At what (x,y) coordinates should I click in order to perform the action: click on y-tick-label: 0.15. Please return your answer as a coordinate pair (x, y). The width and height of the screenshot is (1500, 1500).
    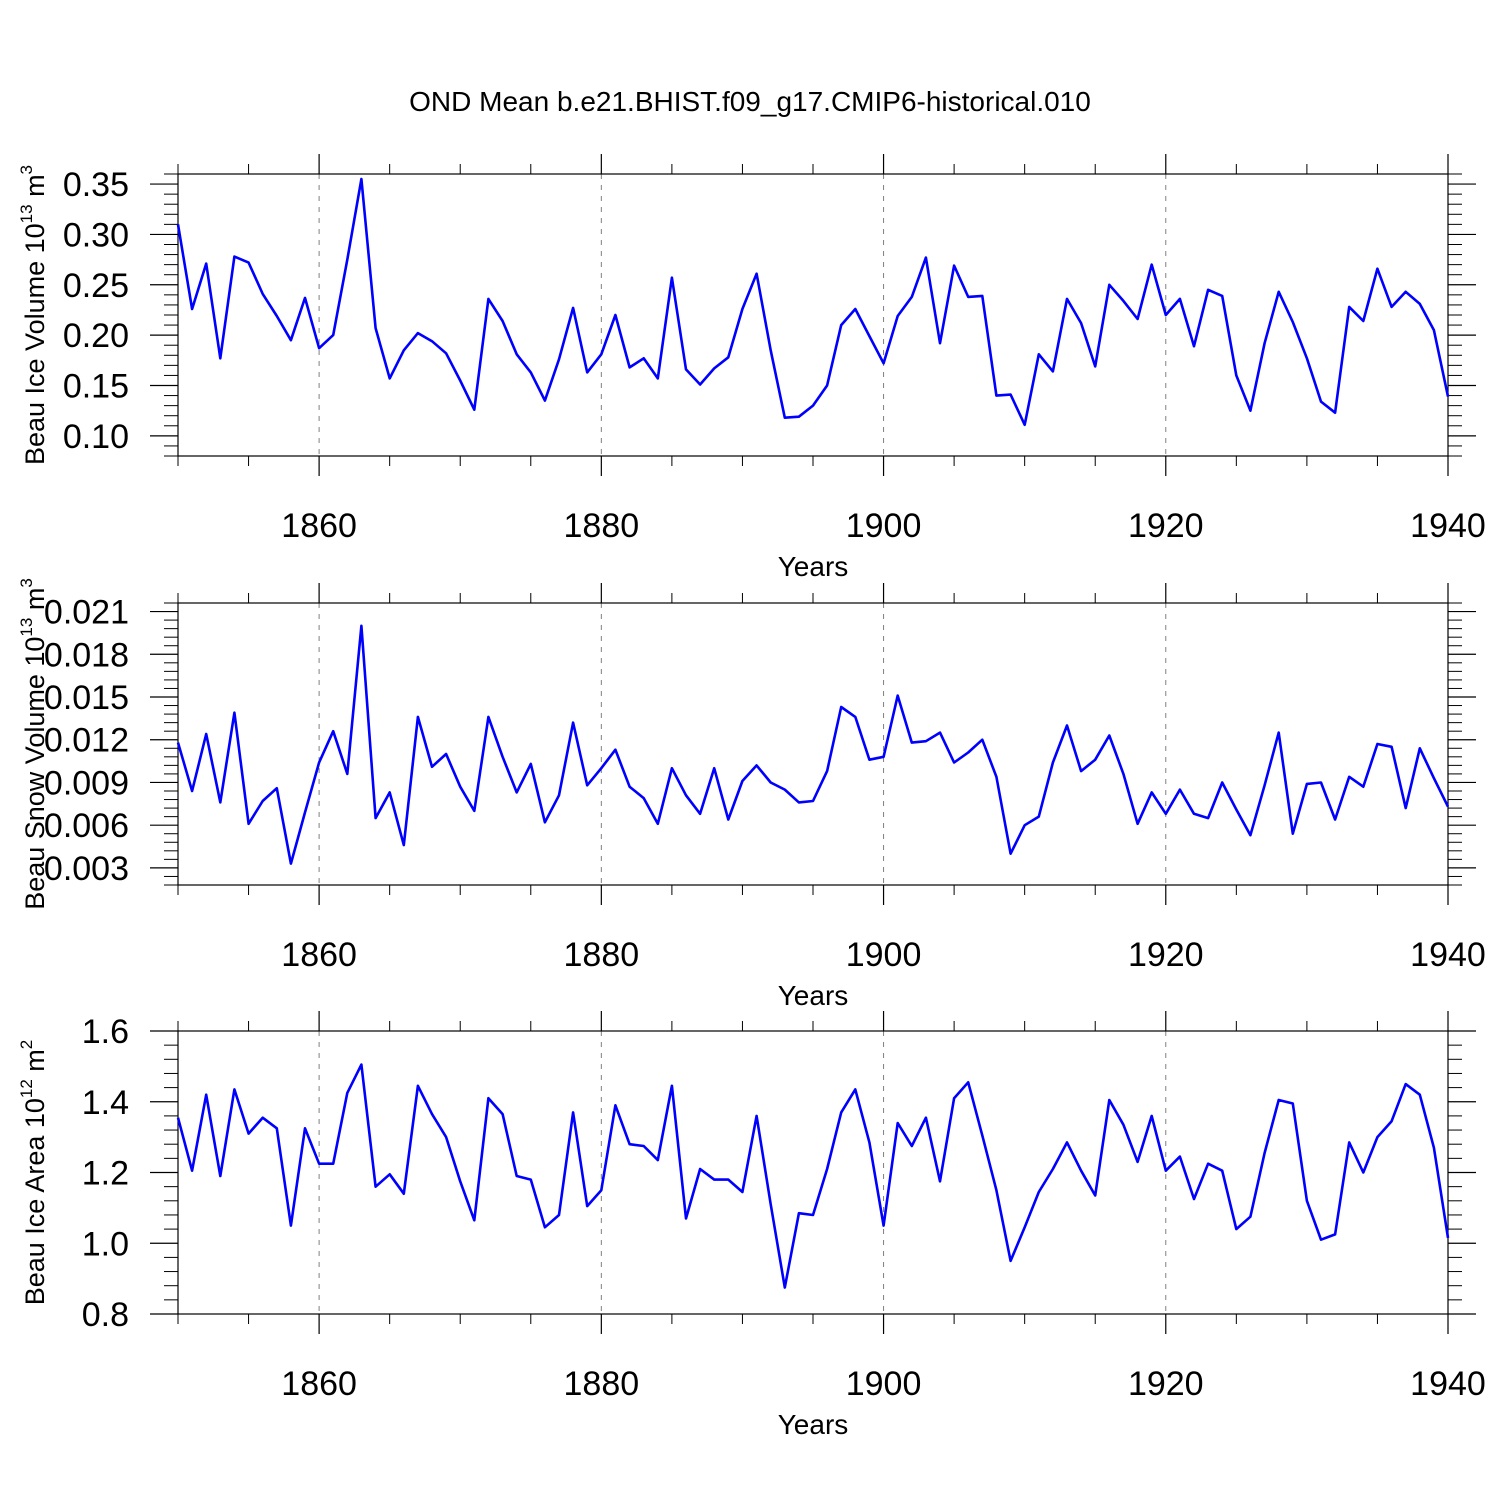
    Looking at the image, I should click on (96, 387).